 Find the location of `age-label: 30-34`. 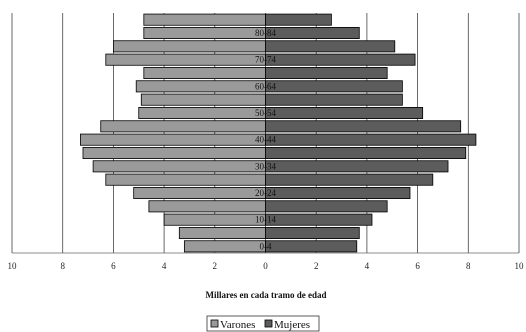

age-label: 30-34 is located at coordinates (265, 166).